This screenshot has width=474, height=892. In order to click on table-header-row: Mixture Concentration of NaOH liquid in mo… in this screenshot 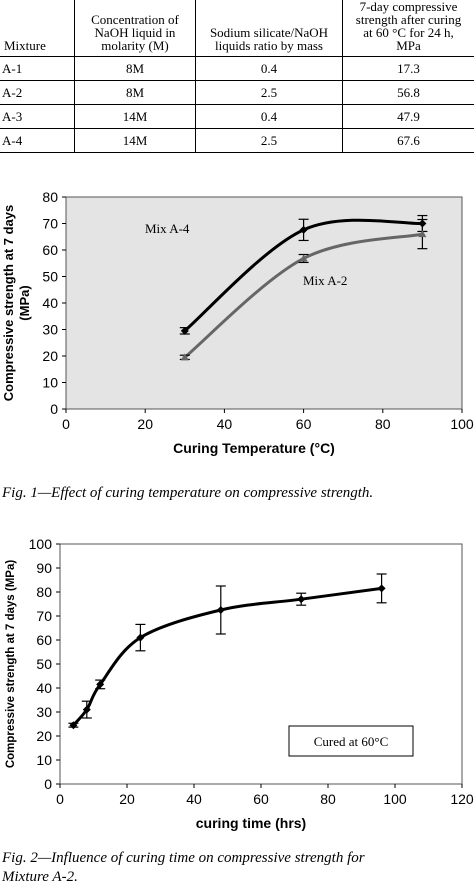, I will do `click(237, 28)`.